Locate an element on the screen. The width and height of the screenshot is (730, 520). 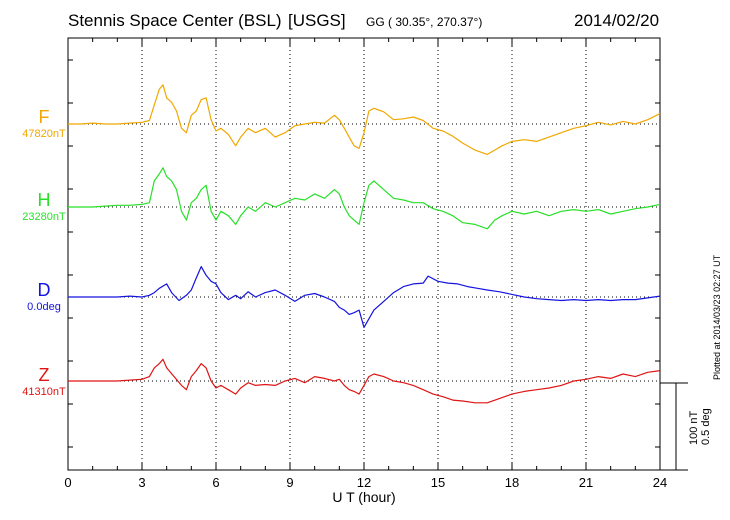
series-line-z is located at coordinates (364, 381).